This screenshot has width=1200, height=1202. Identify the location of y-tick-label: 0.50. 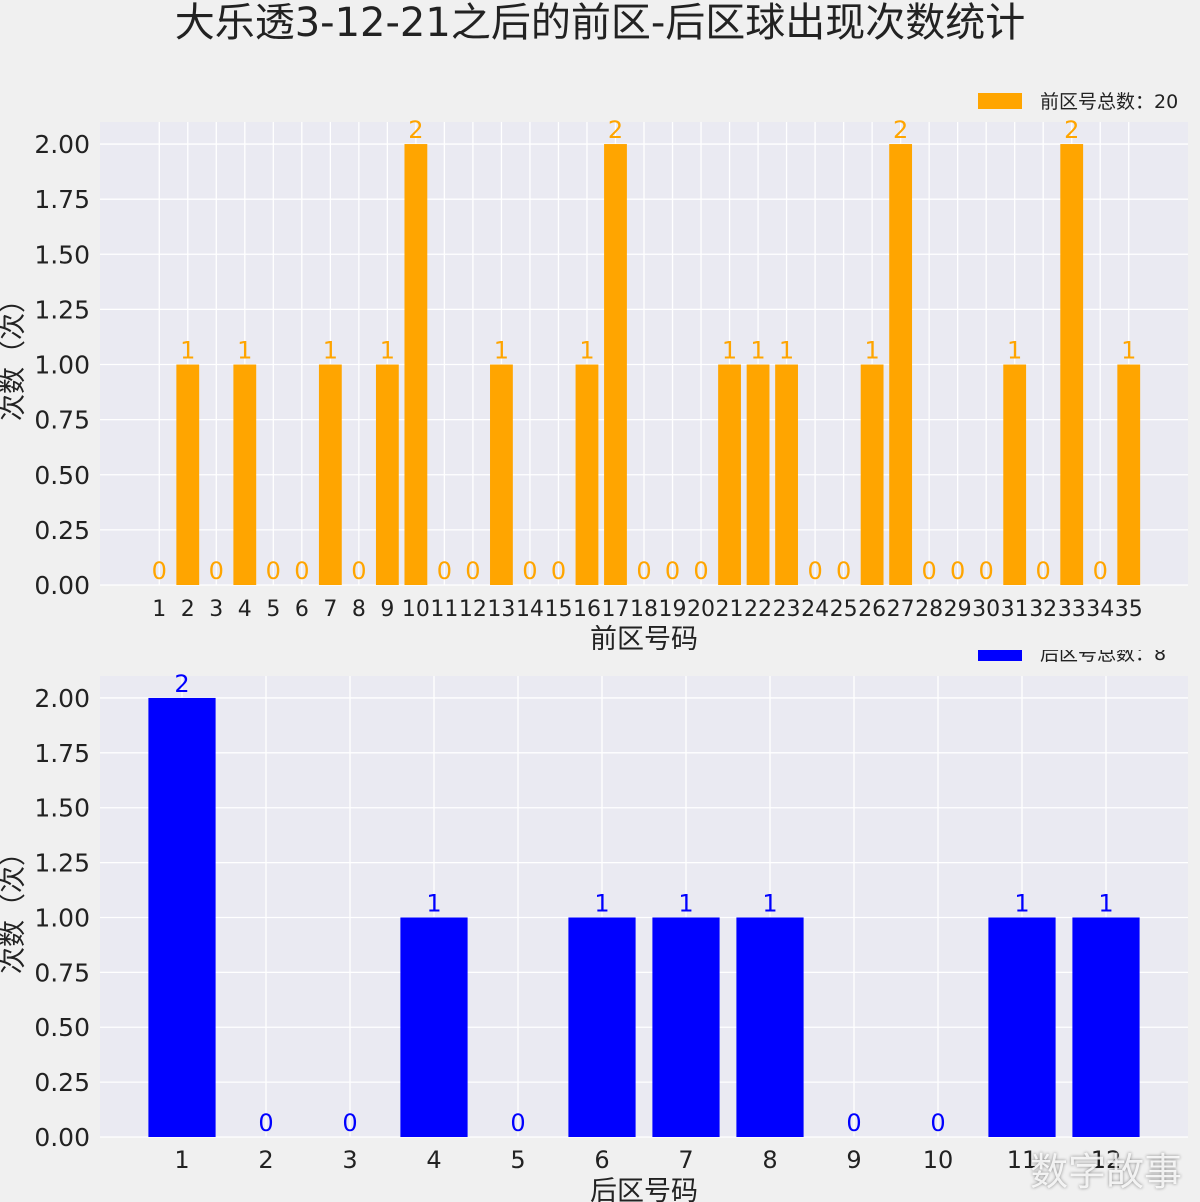
(62, 1027).